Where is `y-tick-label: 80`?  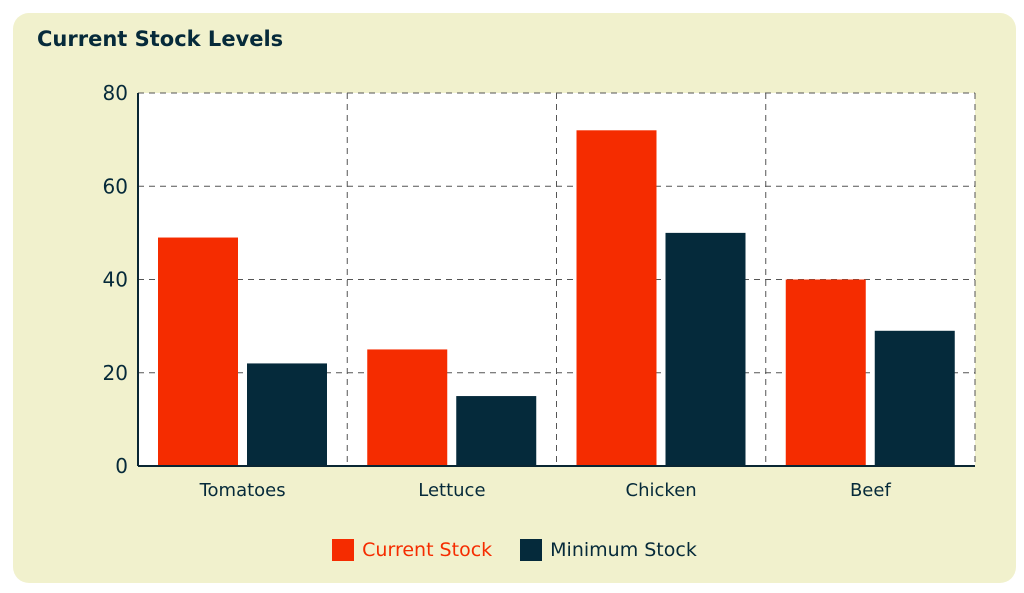
y-tick-label: 80 is located at coordinates (115, 93).